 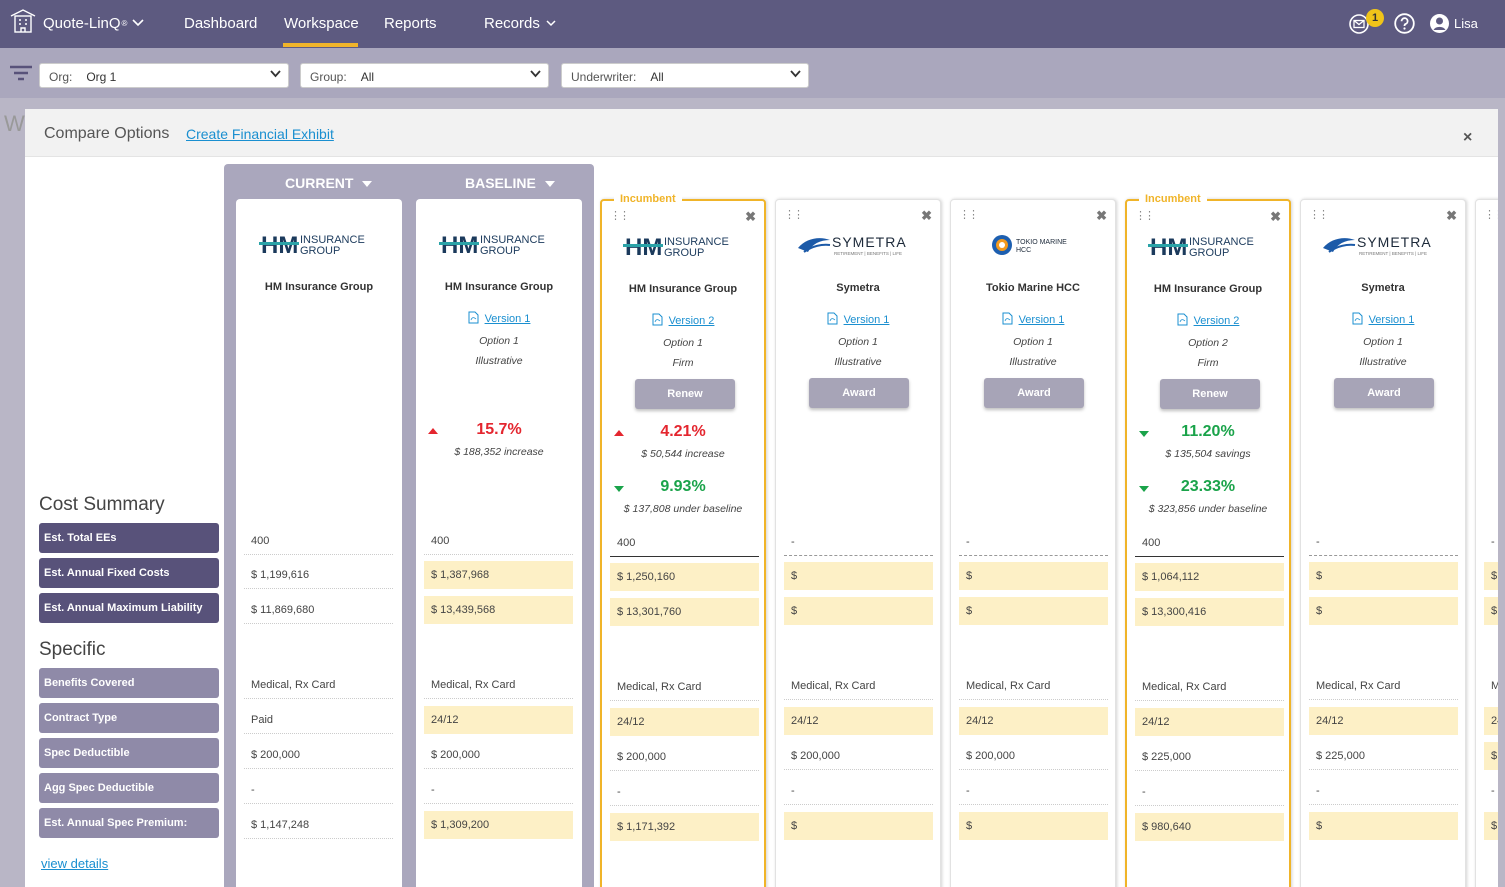 What do you see at coordinates (683, 454) in the screenshot?
I see `change-amount: $ 50,544 increase` at bounding box center [683, 454].